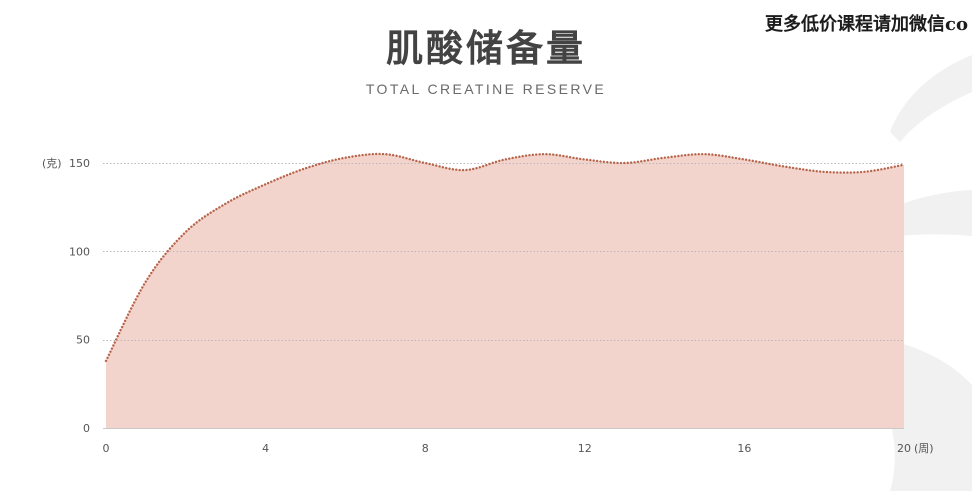 The image size is (972, 491). What do you see at coordinates (585, 448) in the screenshot?
I see `x-tick-label: 12` at bounding box center [585, 448].